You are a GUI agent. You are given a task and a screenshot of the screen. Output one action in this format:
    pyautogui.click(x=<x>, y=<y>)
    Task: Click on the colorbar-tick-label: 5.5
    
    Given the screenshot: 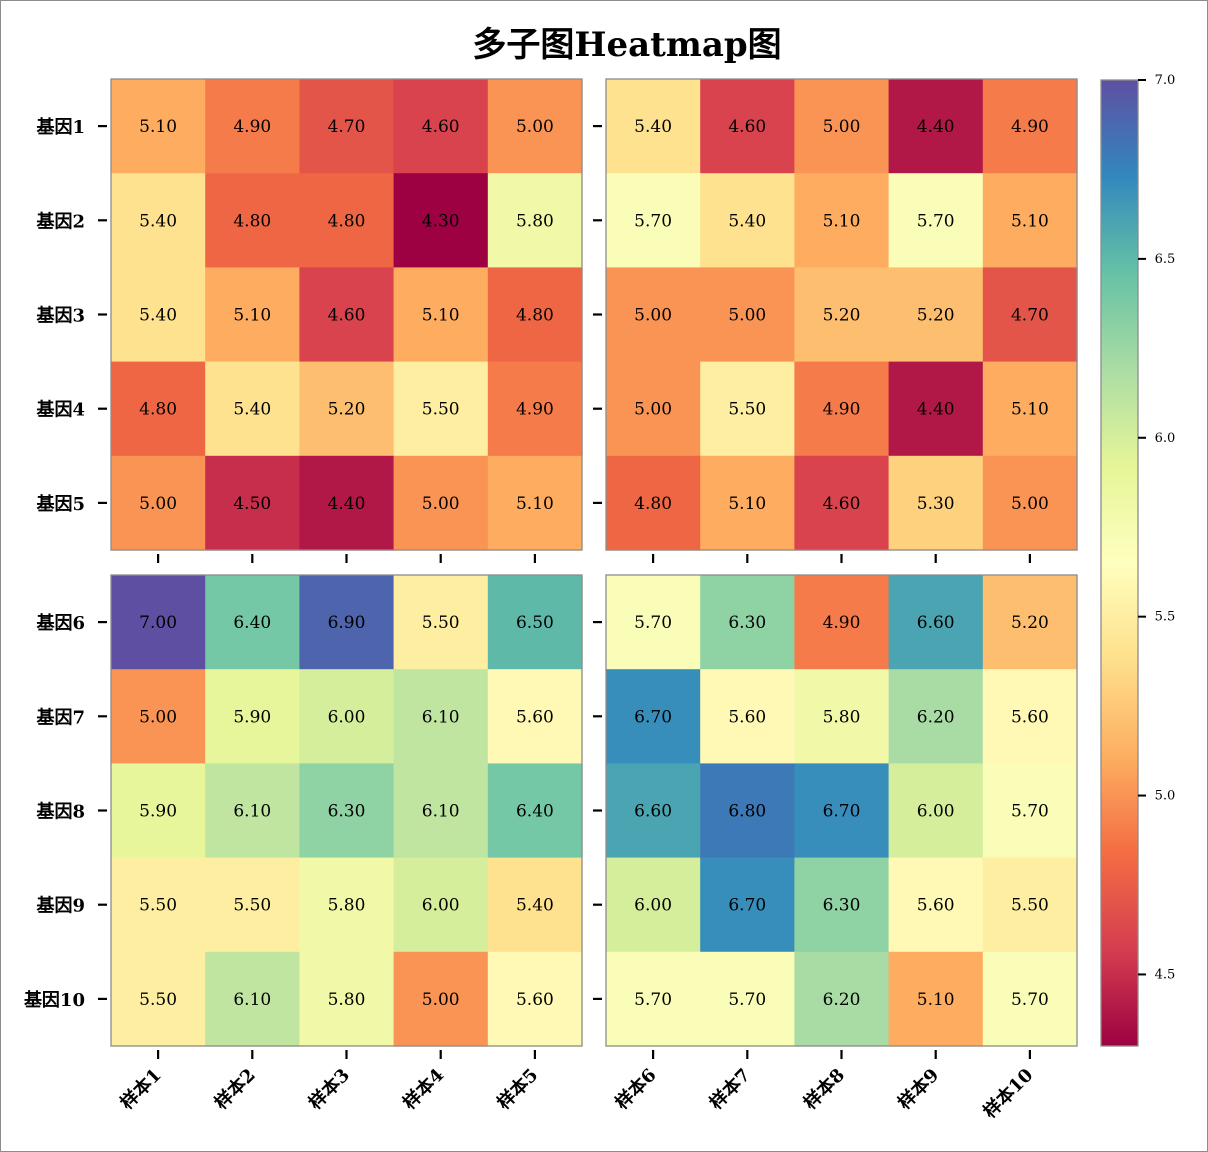 What is the action you would take?
    pyautogui.click(x=1165, y=617)
    